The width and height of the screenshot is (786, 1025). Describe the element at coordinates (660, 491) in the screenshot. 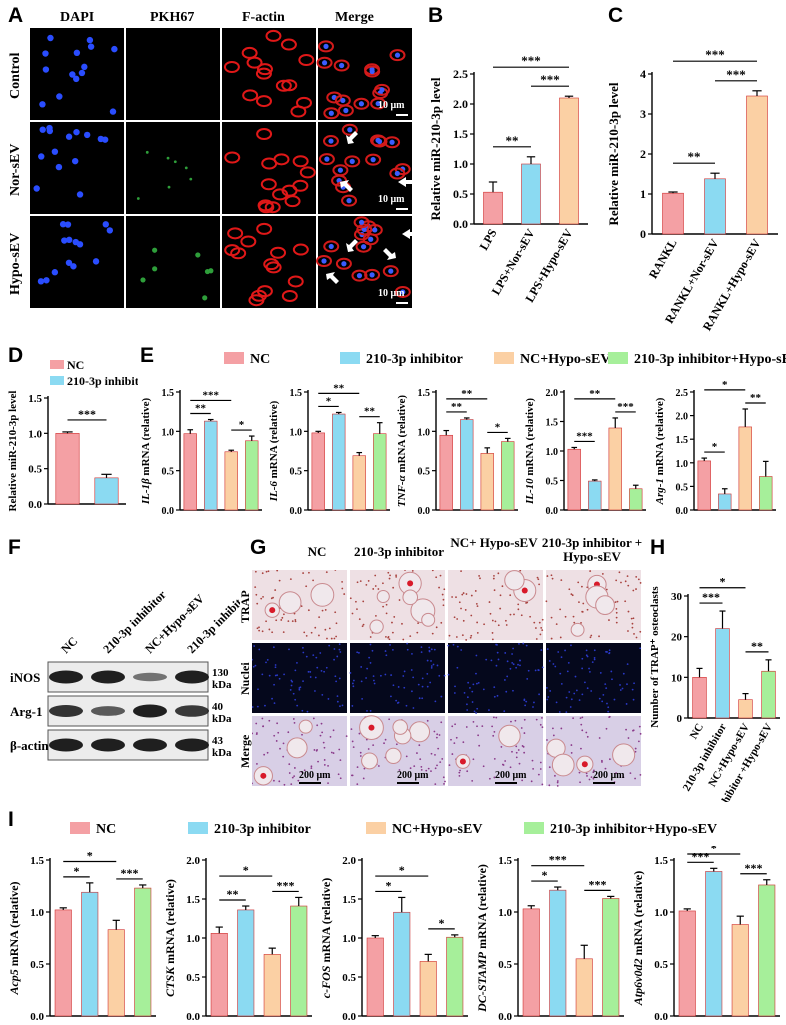

I see `y-axis-label-gene: Arg-1` at that location.